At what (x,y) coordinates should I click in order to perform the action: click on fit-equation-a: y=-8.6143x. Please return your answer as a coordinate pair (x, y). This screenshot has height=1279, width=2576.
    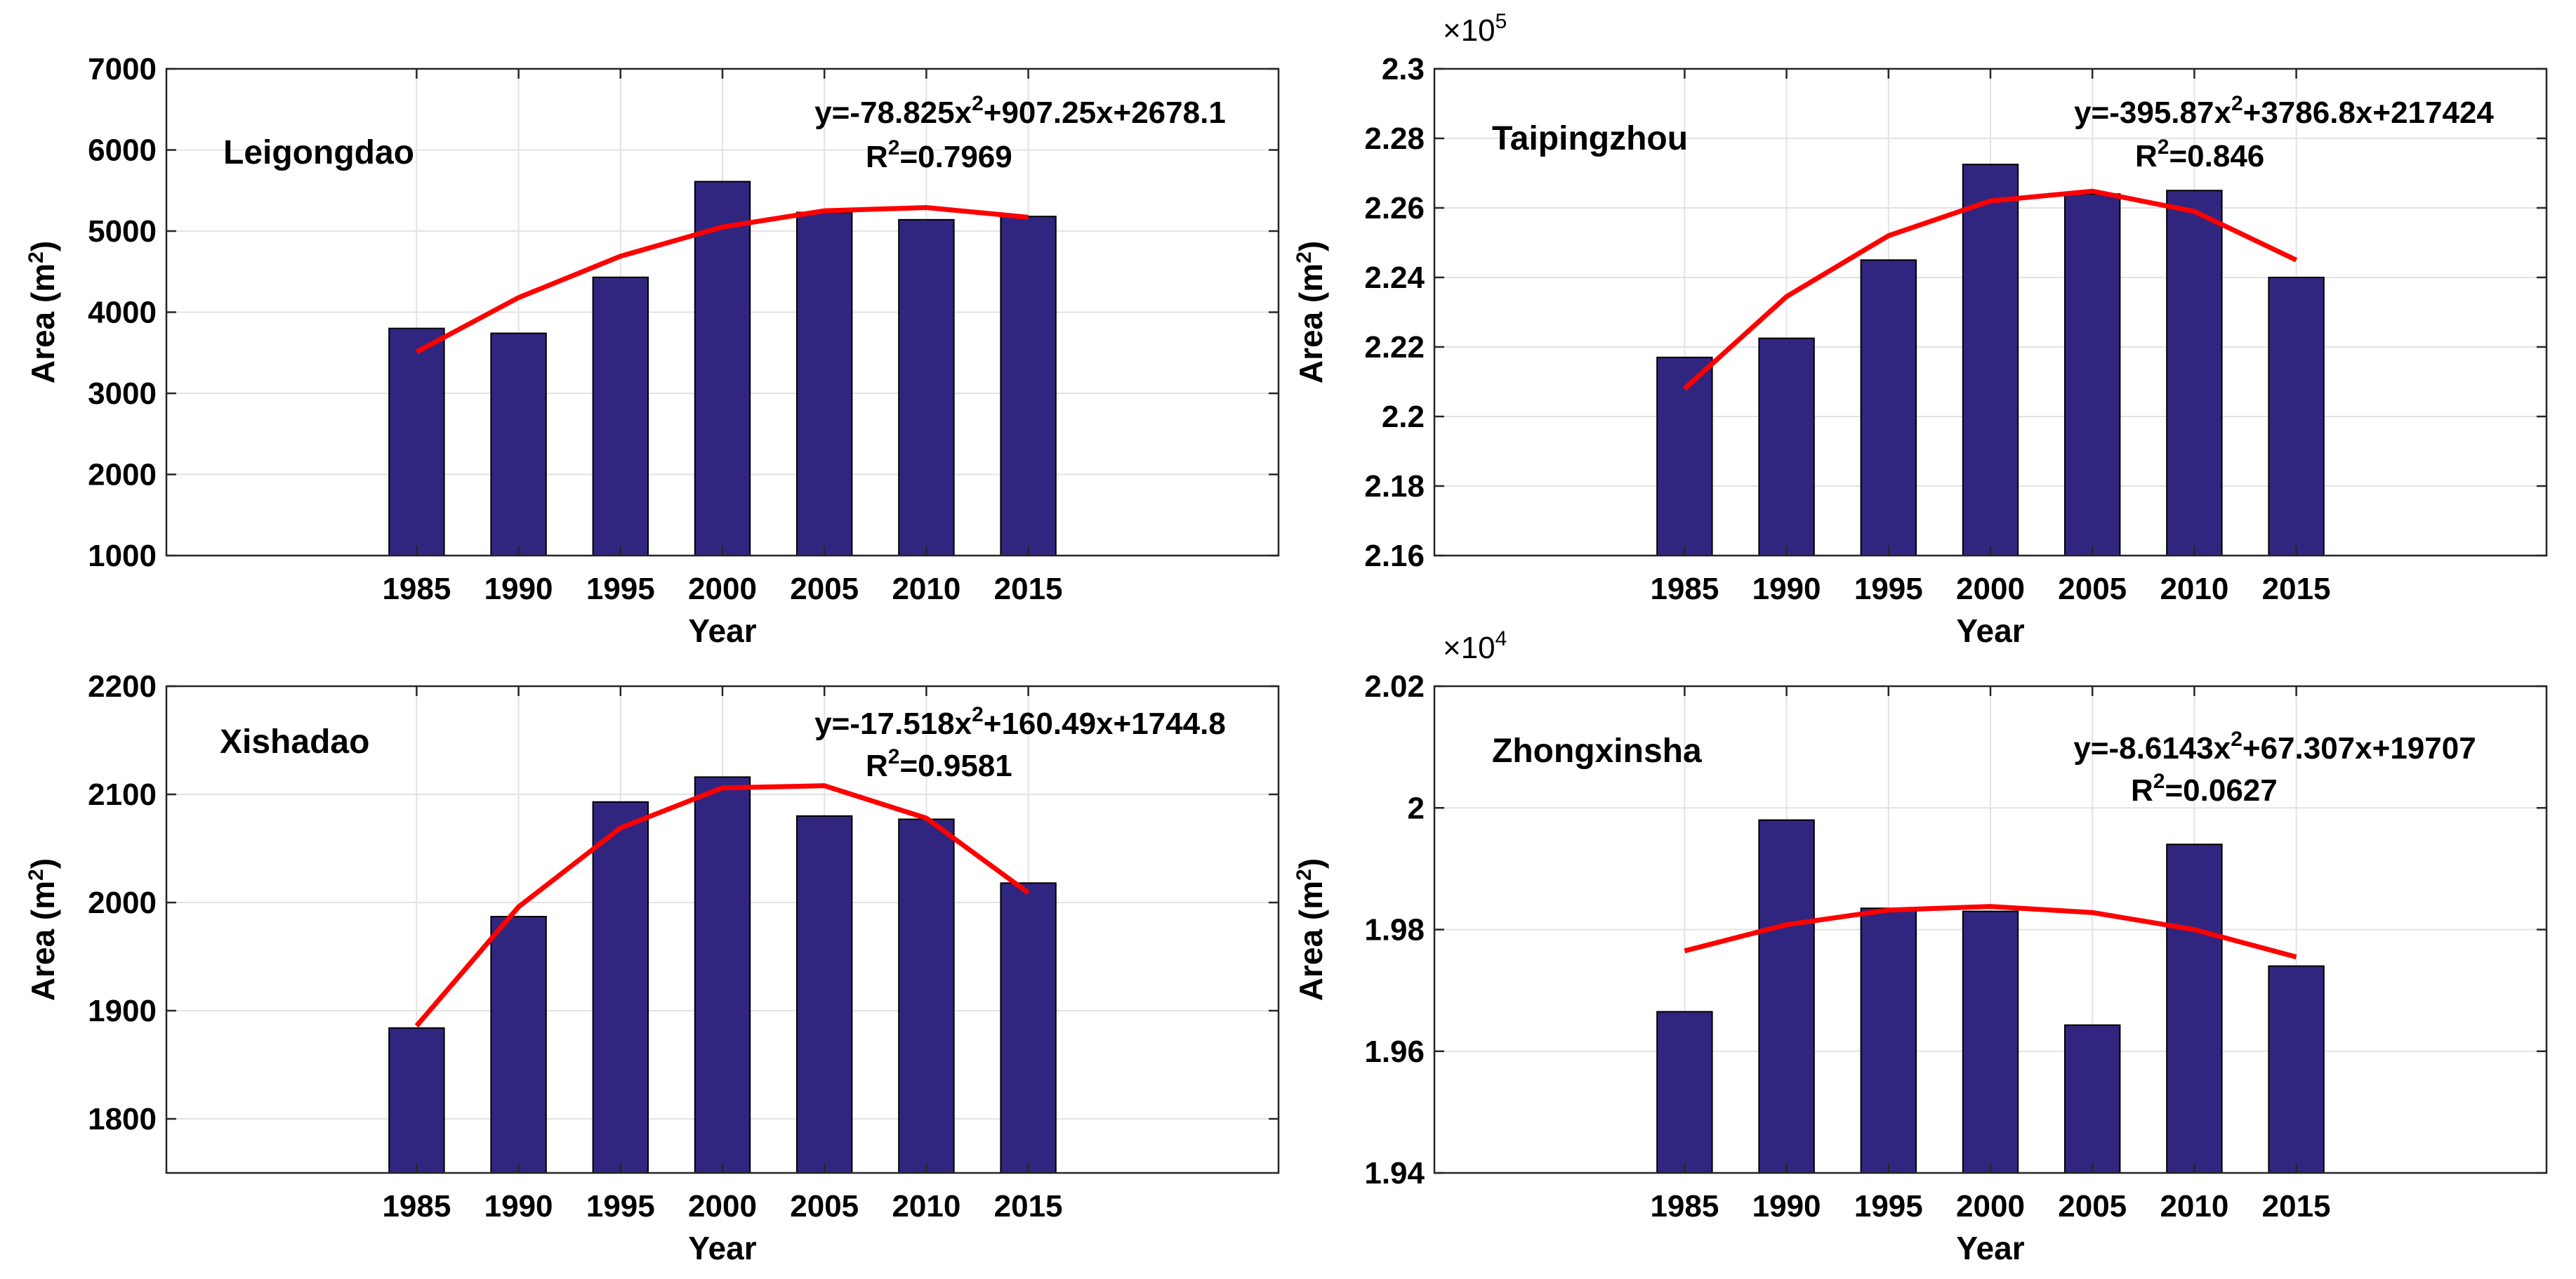
    Looking at the image, I should click on (2152, 748).